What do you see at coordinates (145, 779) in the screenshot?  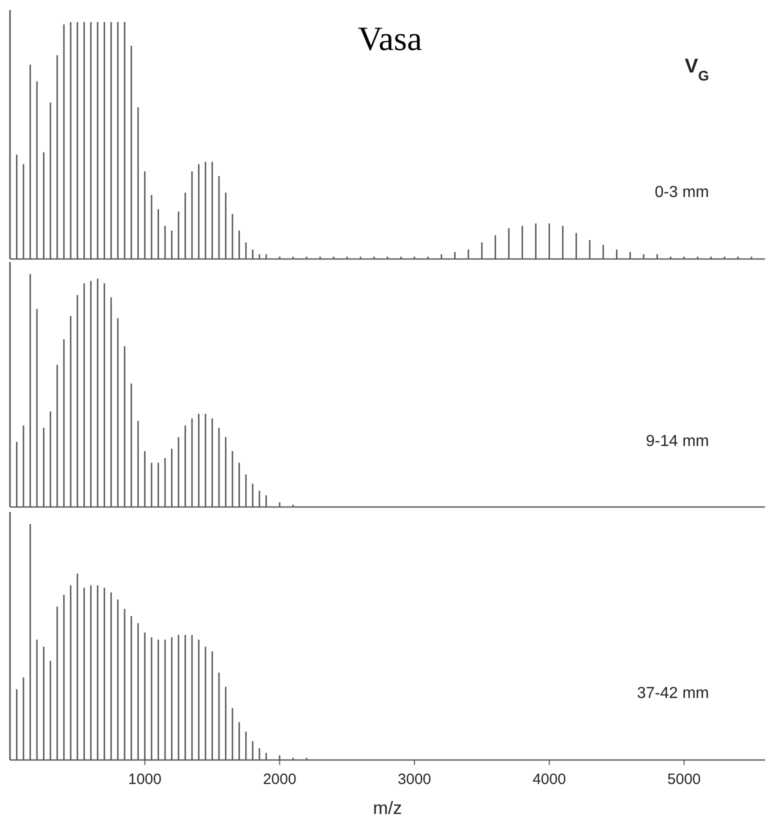 I see `x-tick-label: 1000` at bounding box center [145, 779].